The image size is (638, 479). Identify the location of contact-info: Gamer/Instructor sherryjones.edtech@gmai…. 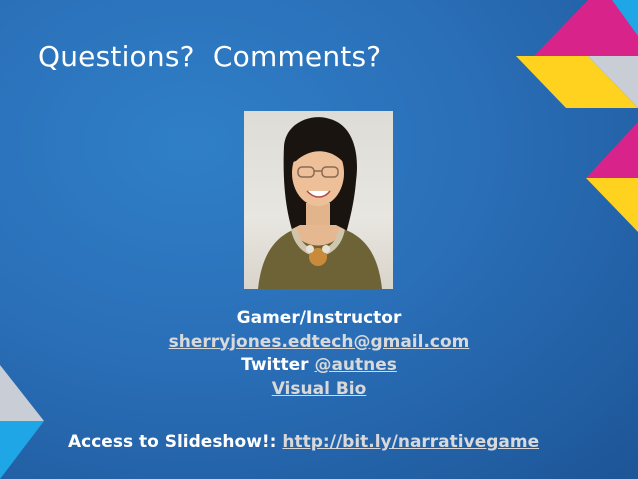
(319, 354).